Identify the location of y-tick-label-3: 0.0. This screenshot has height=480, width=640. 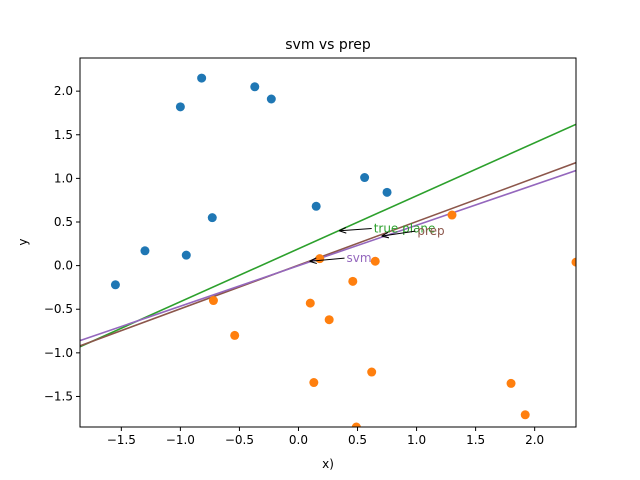
(63, 266).